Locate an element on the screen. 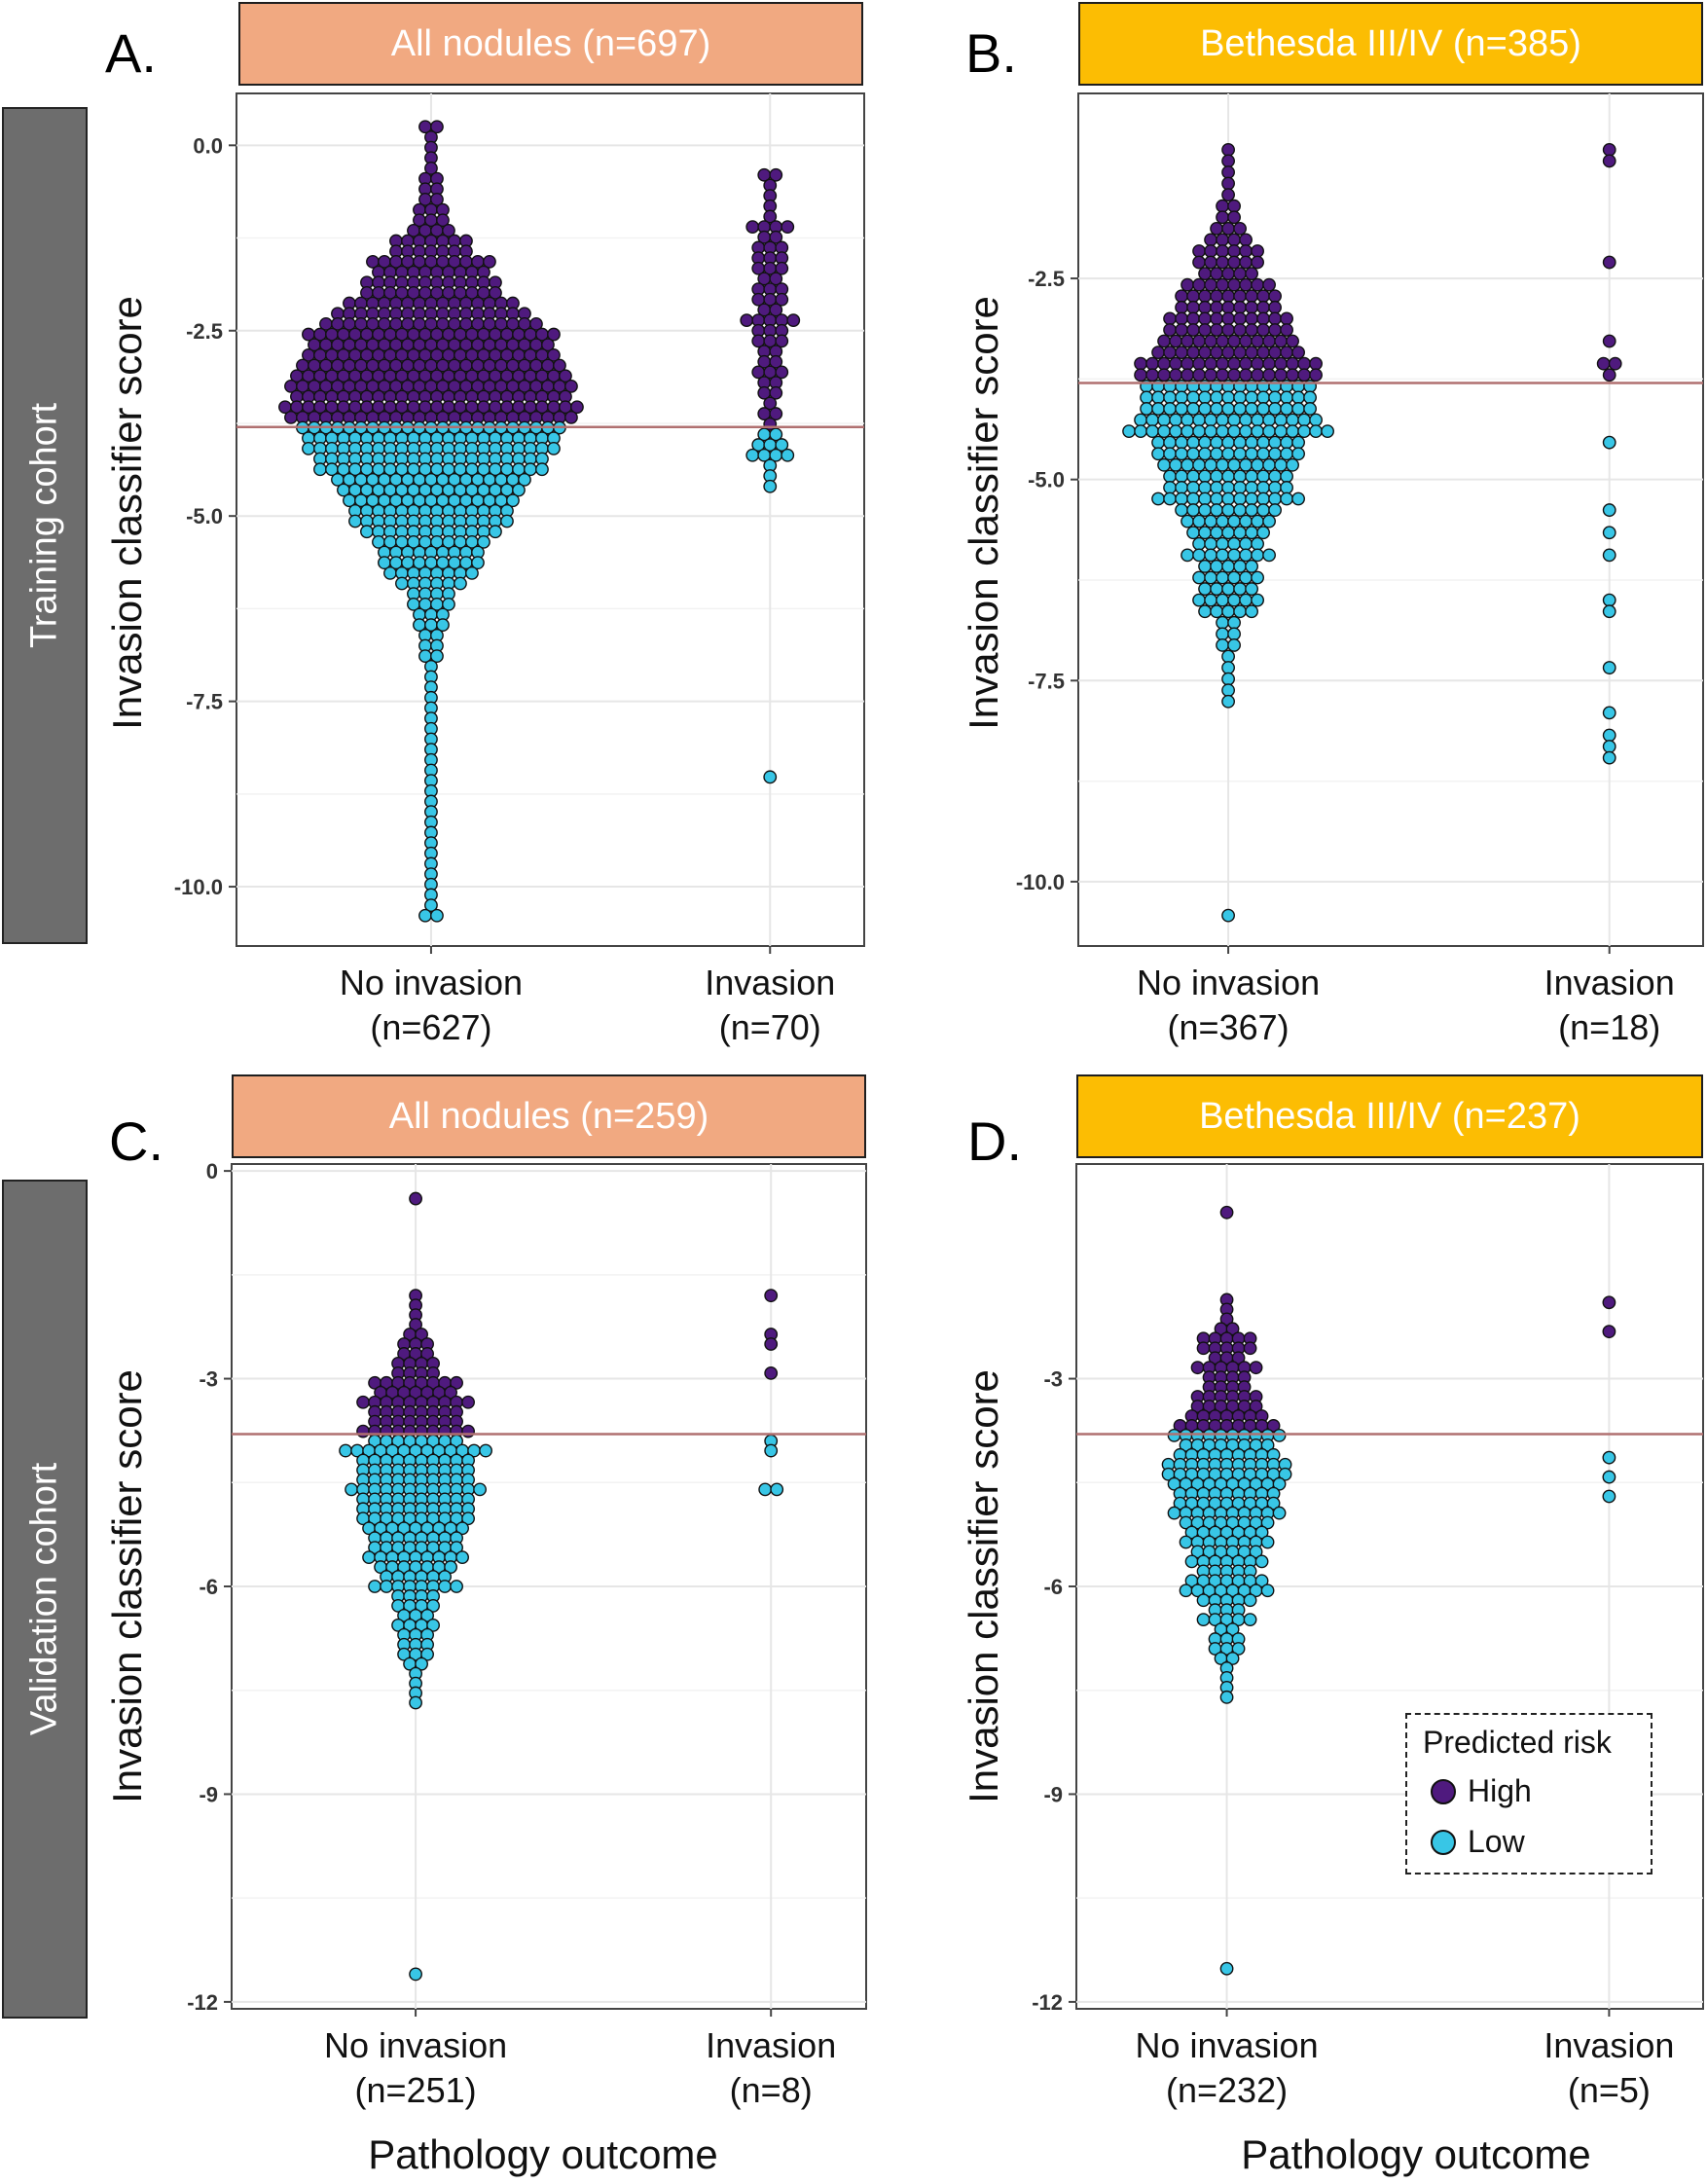 The image size is (1707, 2184). panel-a-strip: All nodules (n=697) is located at coordinates (550, 44).